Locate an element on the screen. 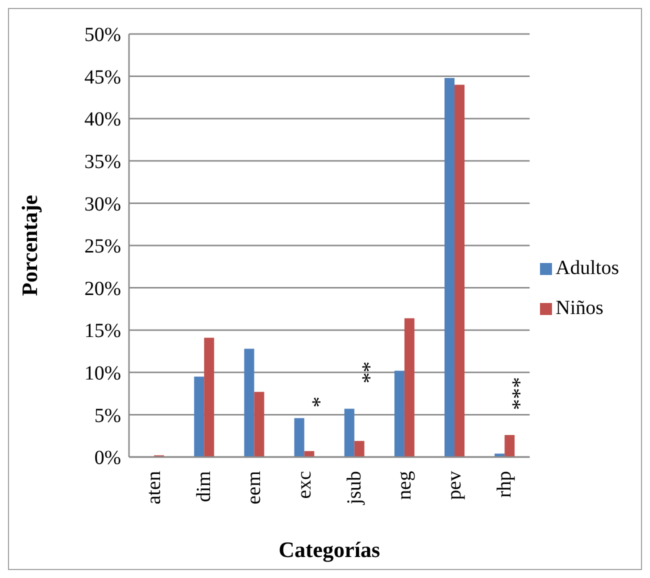 Image resolution: width=650 pixels, height=578 pixels. x-tick-label: jsub is located at coordinates (354, 488).